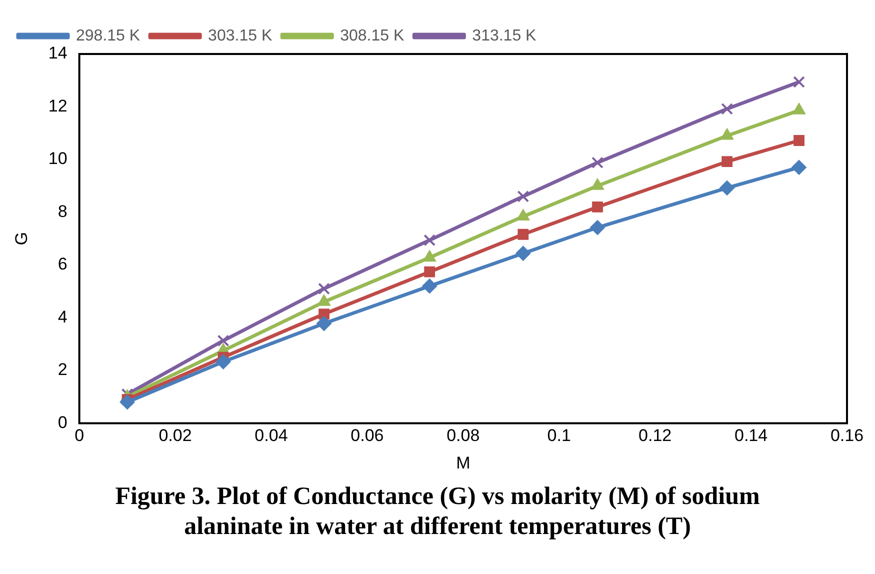 This screenshot has height=574, width=875. Describe the element at coordinates (463, 462) in the screenshot. I see `x-axis-title: M` at that location.